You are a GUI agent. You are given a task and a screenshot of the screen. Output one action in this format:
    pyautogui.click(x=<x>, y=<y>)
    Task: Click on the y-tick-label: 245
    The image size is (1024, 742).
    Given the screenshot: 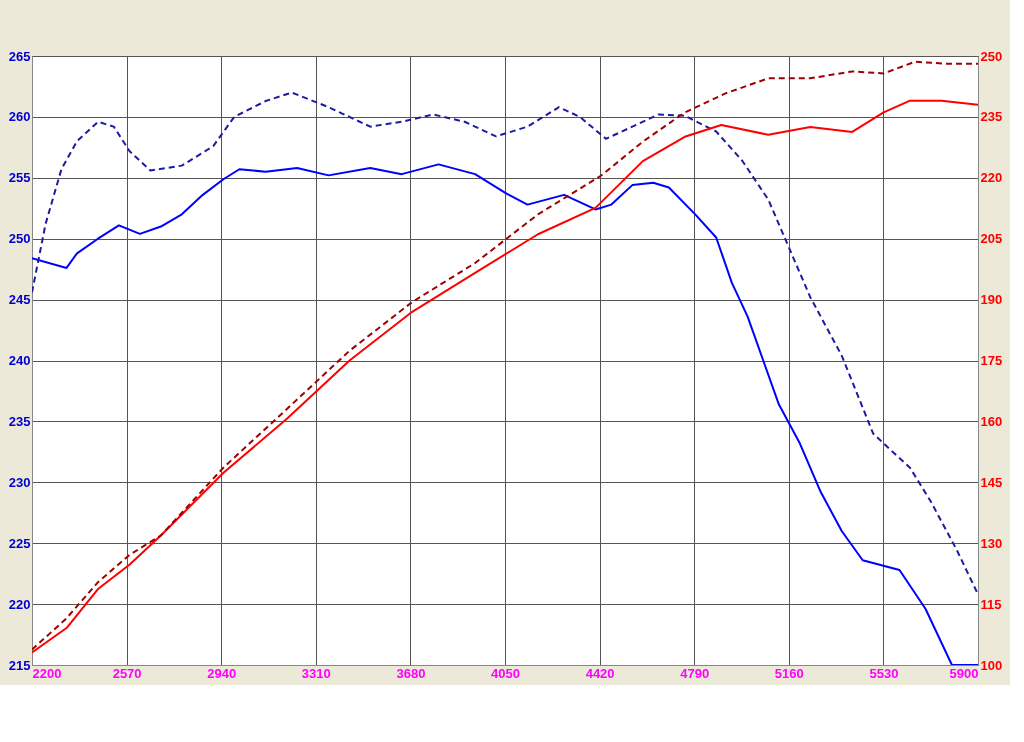 What is the action you would take?
    pyautogui.click(x=19, y=300)
    